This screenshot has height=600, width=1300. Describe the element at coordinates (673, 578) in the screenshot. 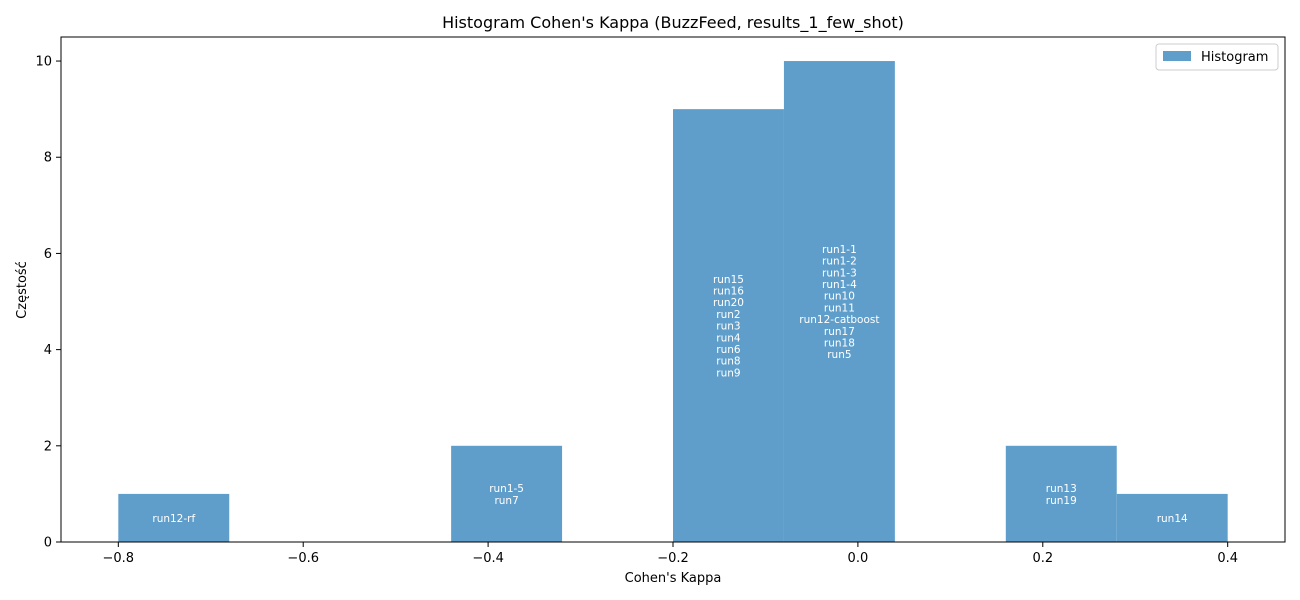

I see `x-axis-title: Cohen's Kappa` at that location.